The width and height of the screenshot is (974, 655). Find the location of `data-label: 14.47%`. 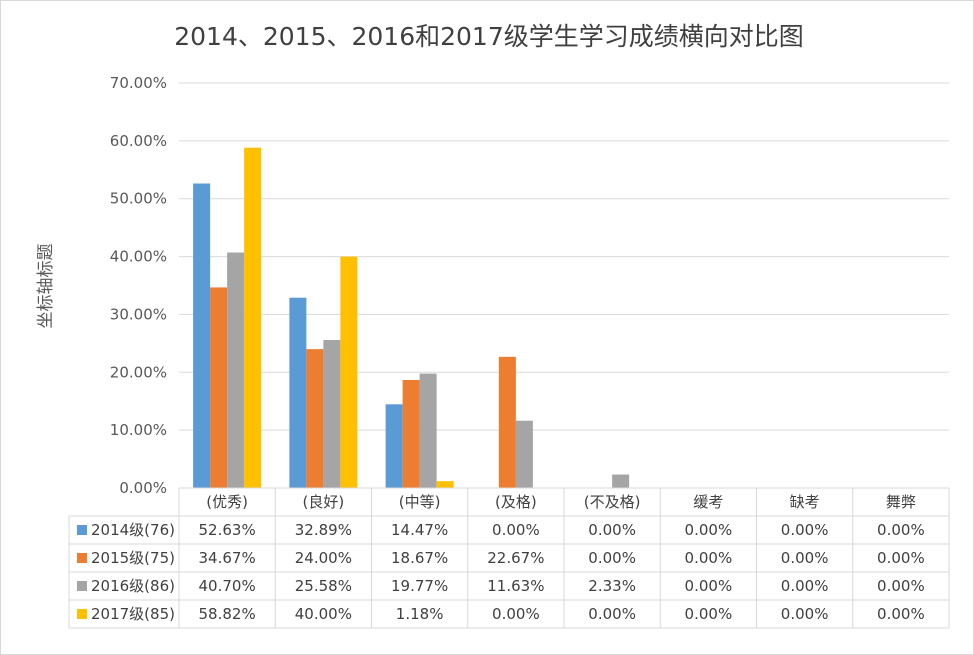

data-label: 14.47% is located at coordinates (419, 530).